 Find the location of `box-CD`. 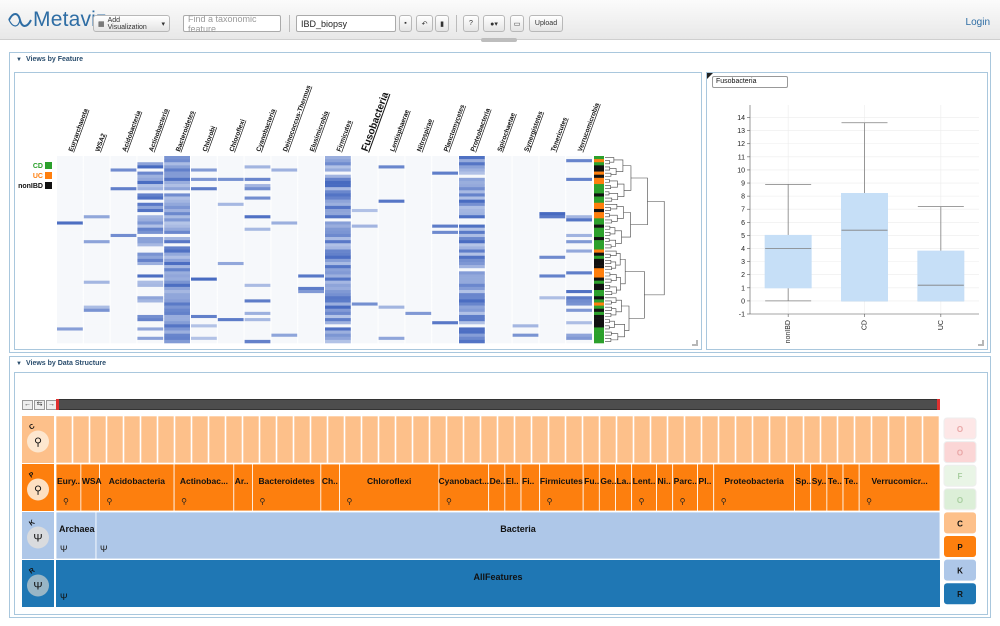

box-CD is located at coordinates (864, 212).